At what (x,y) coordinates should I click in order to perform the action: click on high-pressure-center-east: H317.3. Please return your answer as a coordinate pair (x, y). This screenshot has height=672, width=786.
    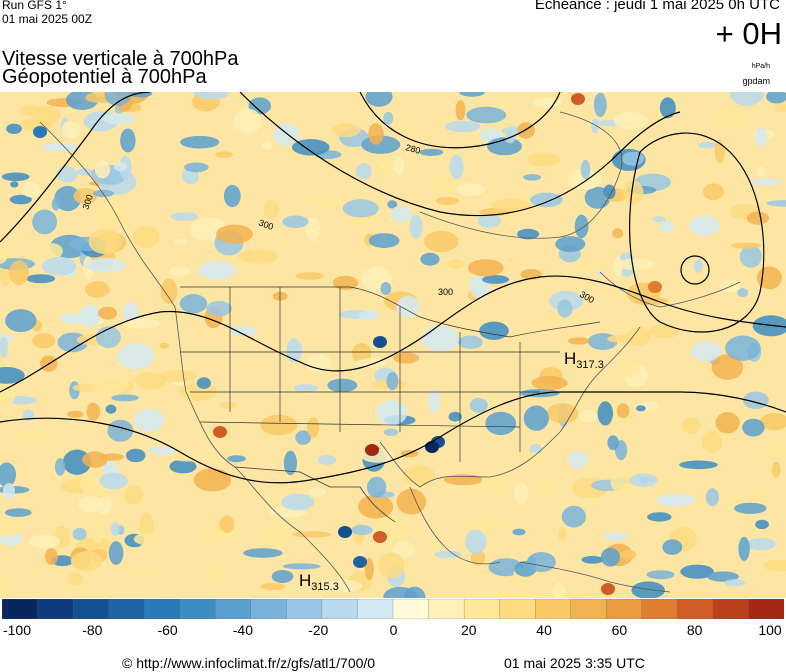
    Looking at the image, I should click on (584, 360).